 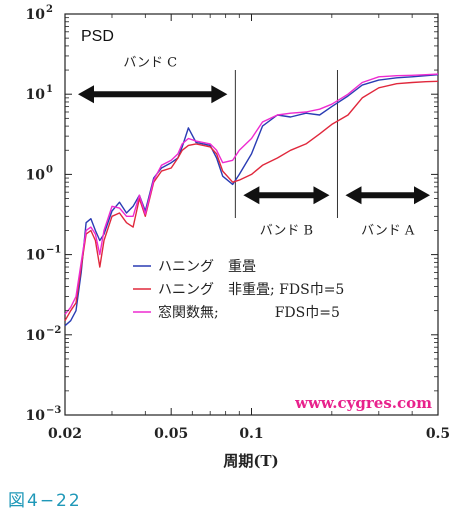 I want to click on chart-title: PSD, so click(x=97, y=36).